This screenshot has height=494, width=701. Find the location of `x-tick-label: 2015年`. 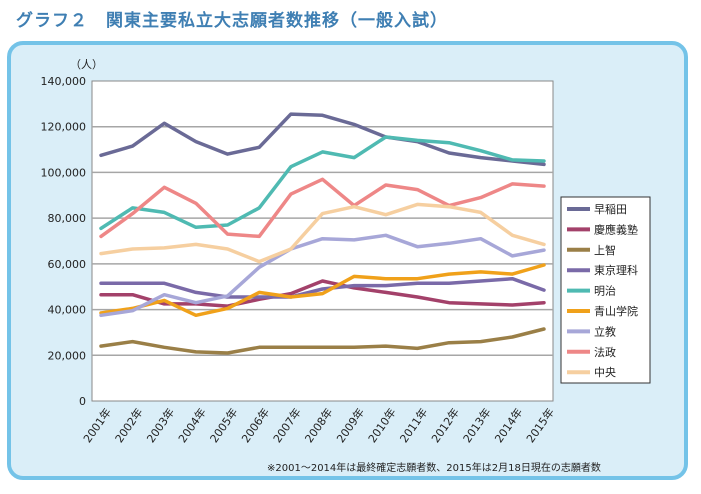

x-tick-label: 2015年 is located at coordinates (540, 425).